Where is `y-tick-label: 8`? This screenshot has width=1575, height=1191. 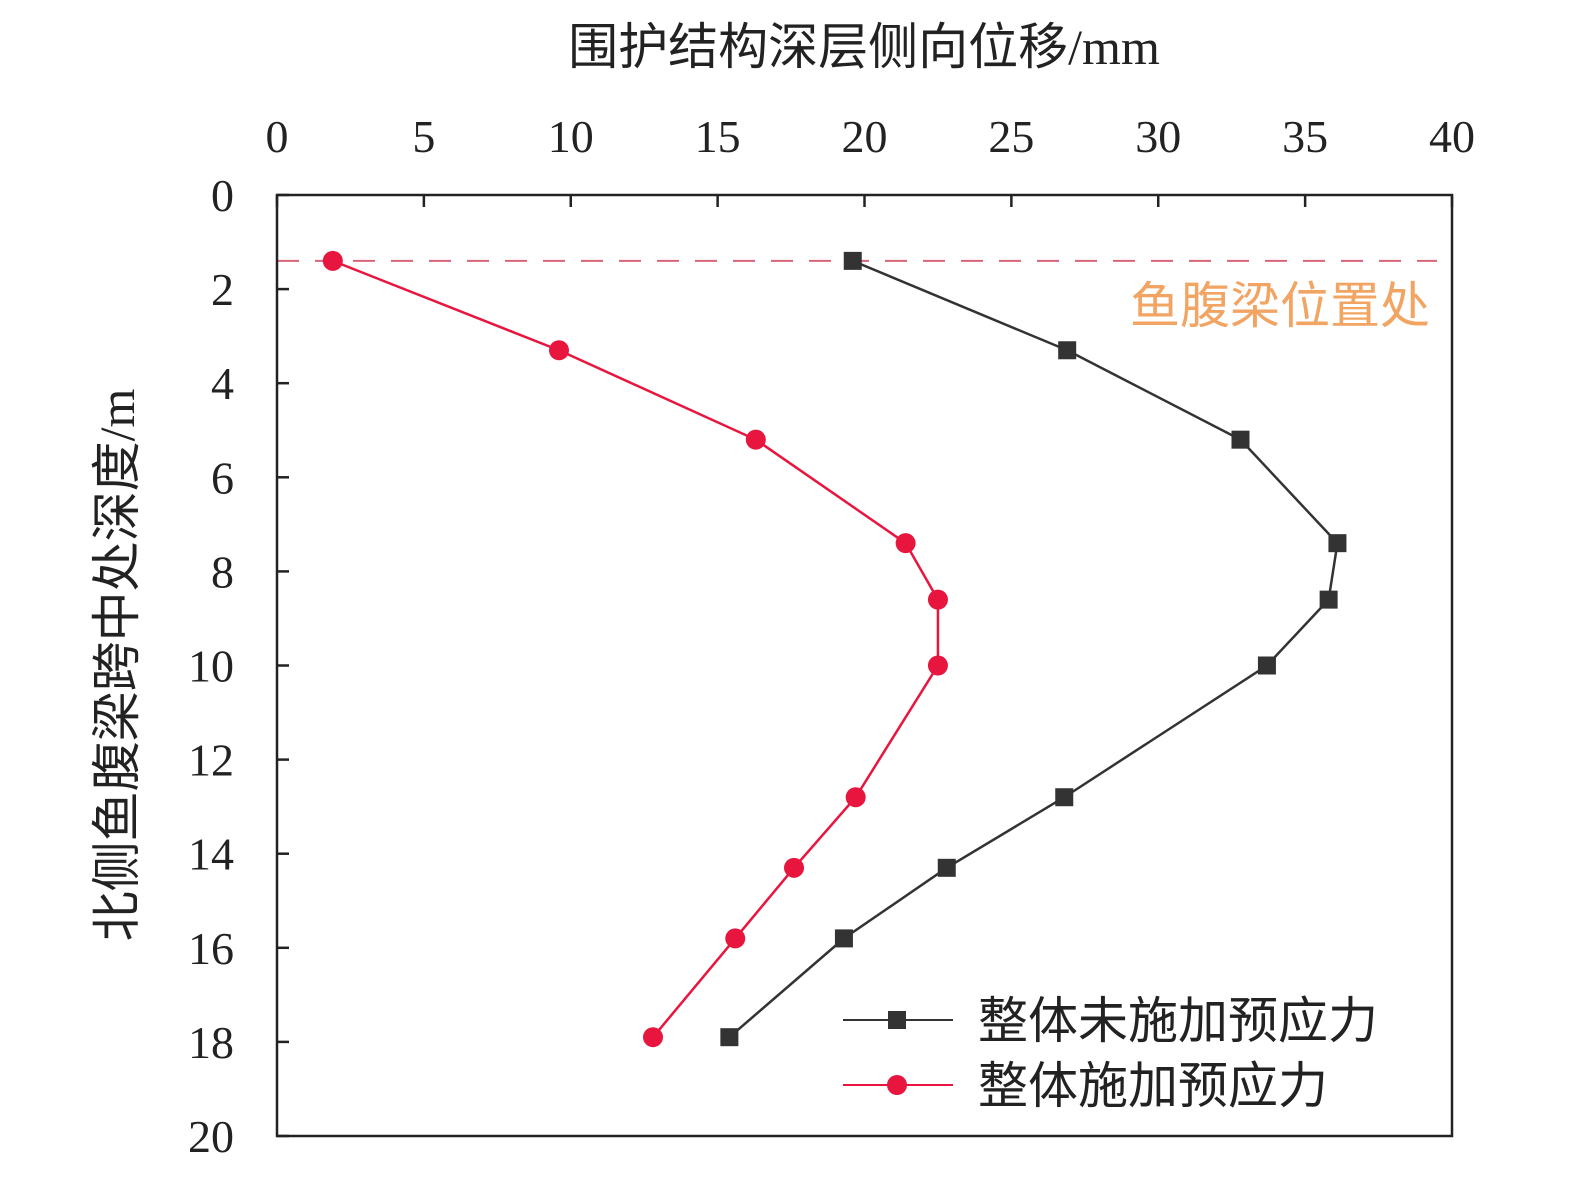
y-tick-label: 8 is located at coordinates (222, 571).